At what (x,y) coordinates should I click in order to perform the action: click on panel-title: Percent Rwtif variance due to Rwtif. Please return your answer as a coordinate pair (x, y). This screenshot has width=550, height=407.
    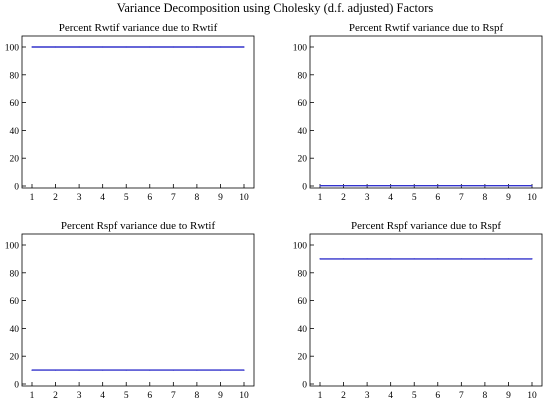
    Looking at the image, I should click on (138, 28).